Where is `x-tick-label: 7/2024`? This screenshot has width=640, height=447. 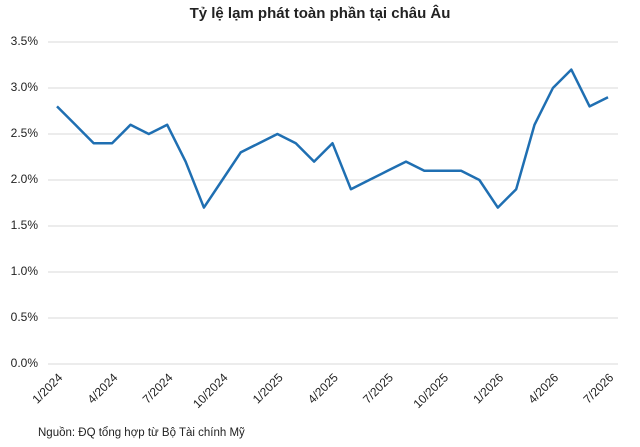 x-tick-label: 7/2024 is located at coordinates (158, 388).